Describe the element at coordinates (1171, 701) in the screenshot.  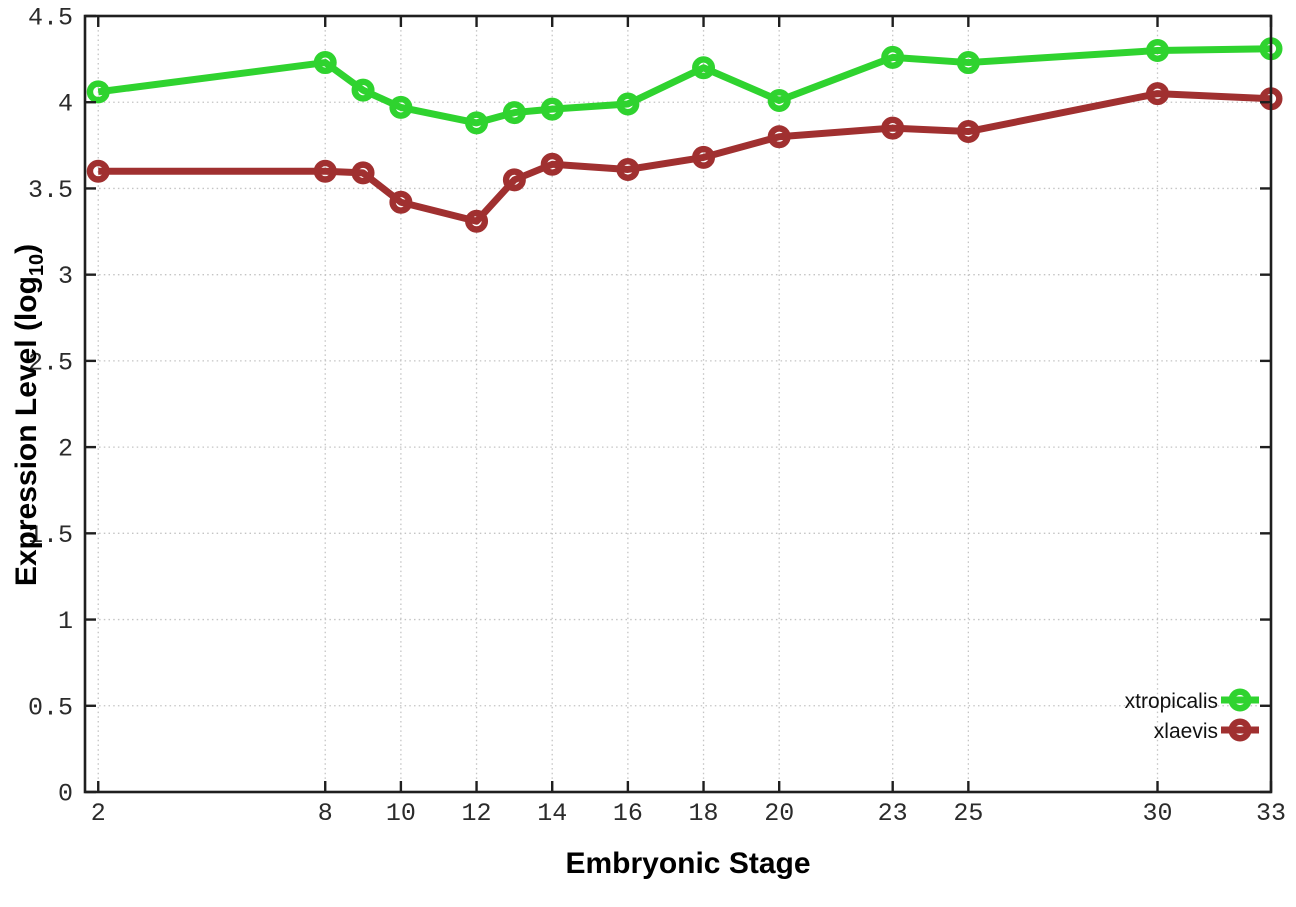
I see `legend-label-xtropicalis: xtropicalis` at that location.